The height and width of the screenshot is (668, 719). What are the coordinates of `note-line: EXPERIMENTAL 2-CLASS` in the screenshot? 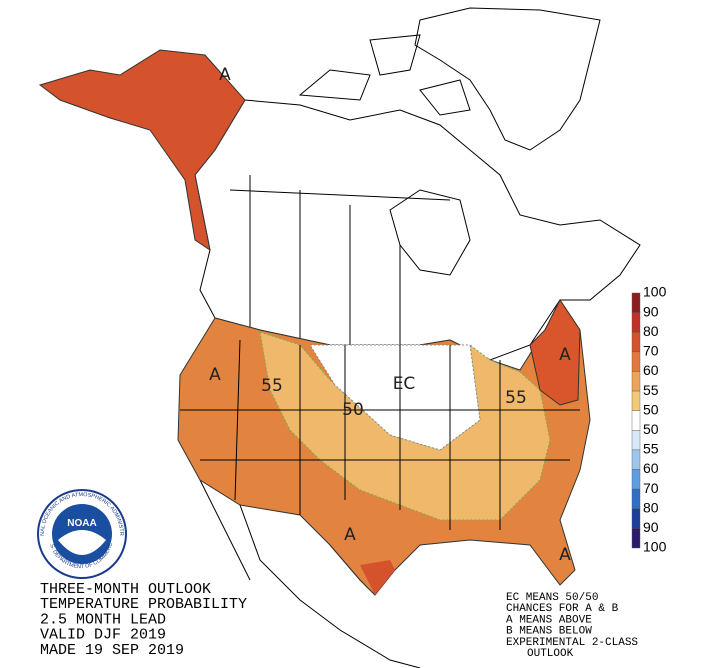 It's located at (572, 643).